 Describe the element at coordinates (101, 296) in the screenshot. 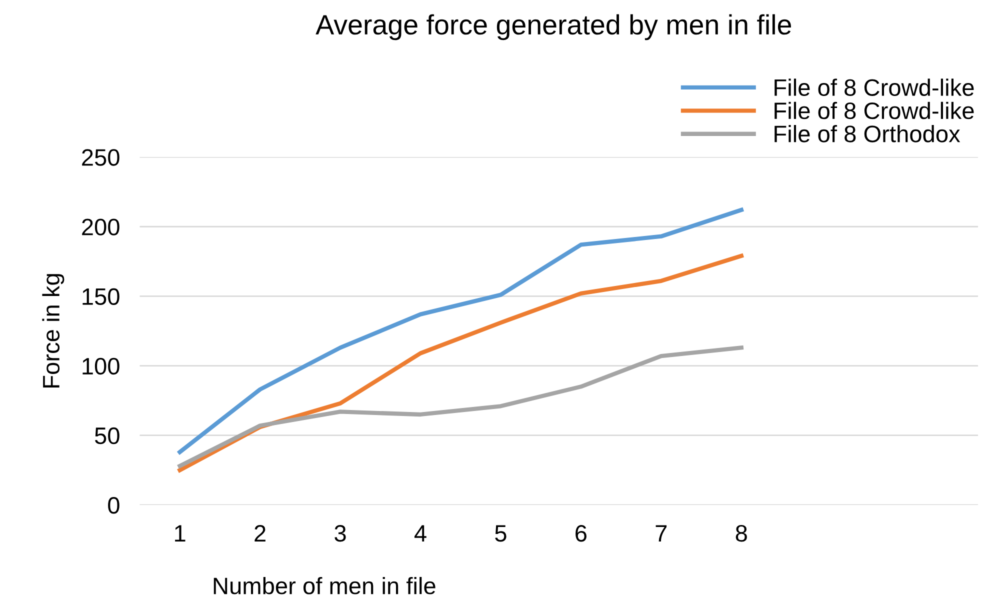

I see `y-tick-label: 150` at that location.